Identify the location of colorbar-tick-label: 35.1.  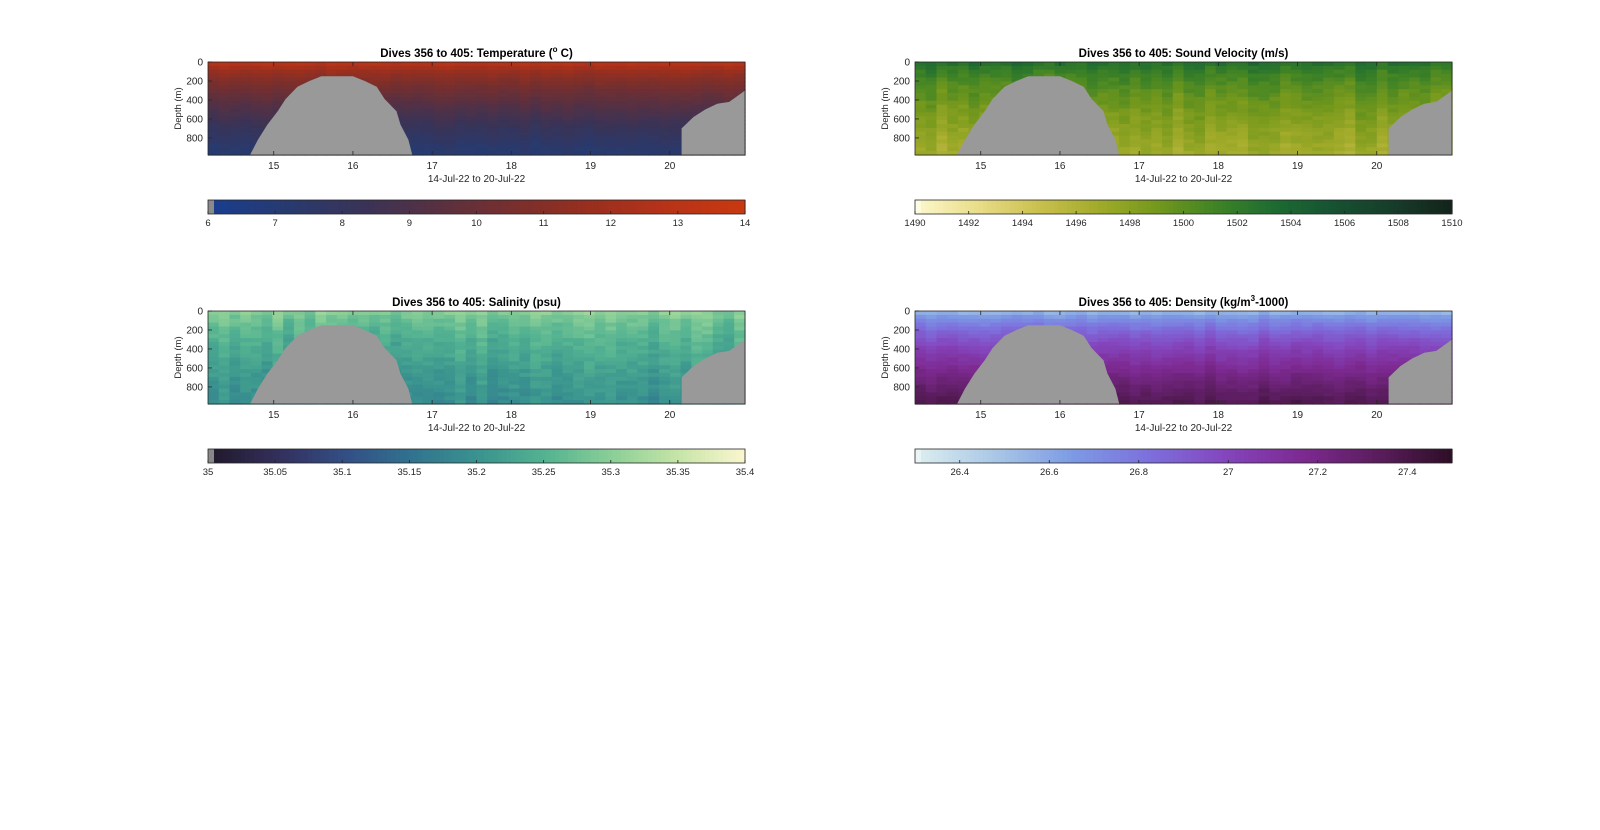
(342, 472).